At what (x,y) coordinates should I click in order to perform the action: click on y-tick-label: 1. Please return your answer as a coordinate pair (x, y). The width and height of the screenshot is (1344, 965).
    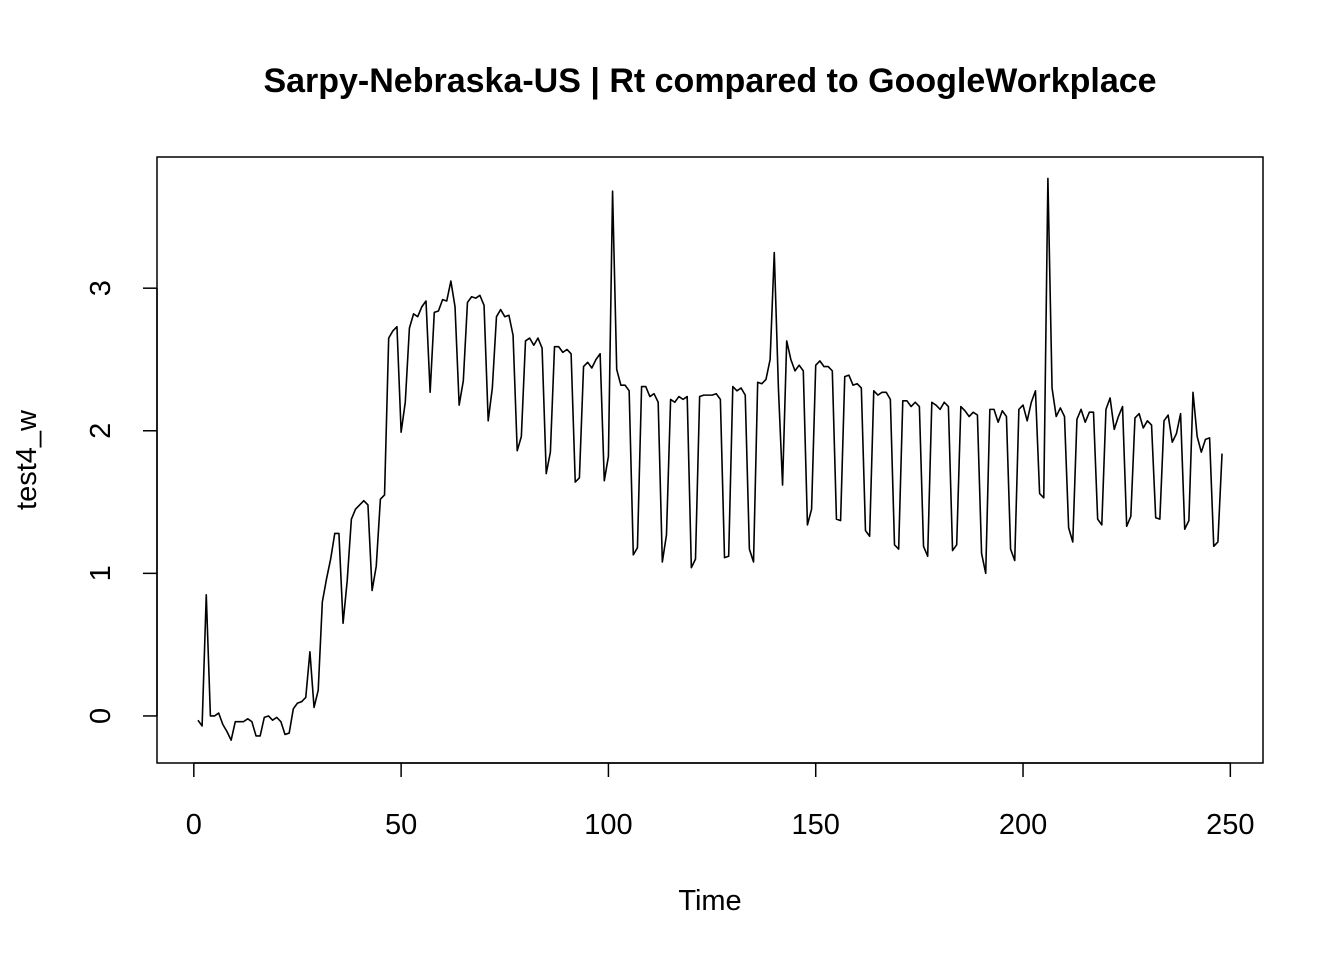
    Looking at the image, I should click on (101, 573).